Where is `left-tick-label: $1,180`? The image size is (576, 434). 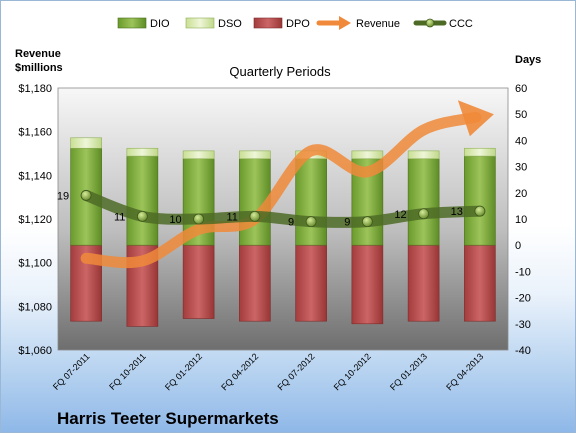 left-tick-label: $1,180 is located at coordinates (35, 89).